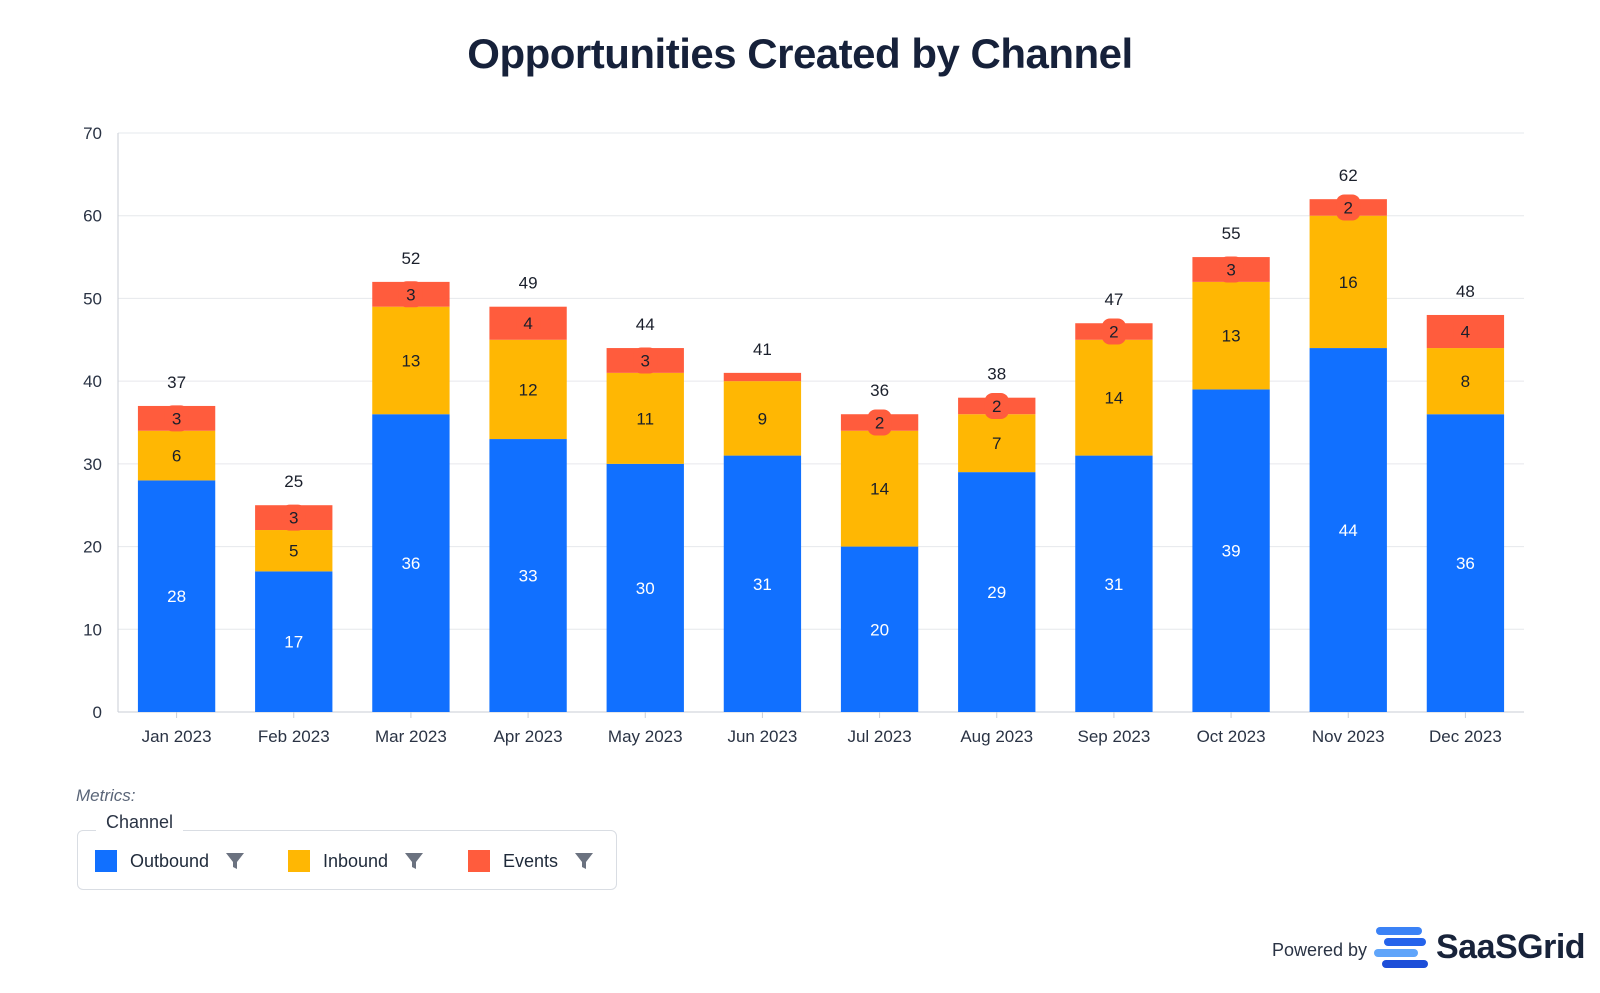 The width and height of the screenshot is (1600, 993). What do you see at coordinates (762, 349) in the screenshot?
I see `total-label: 41` at bounding box center [762, 349].